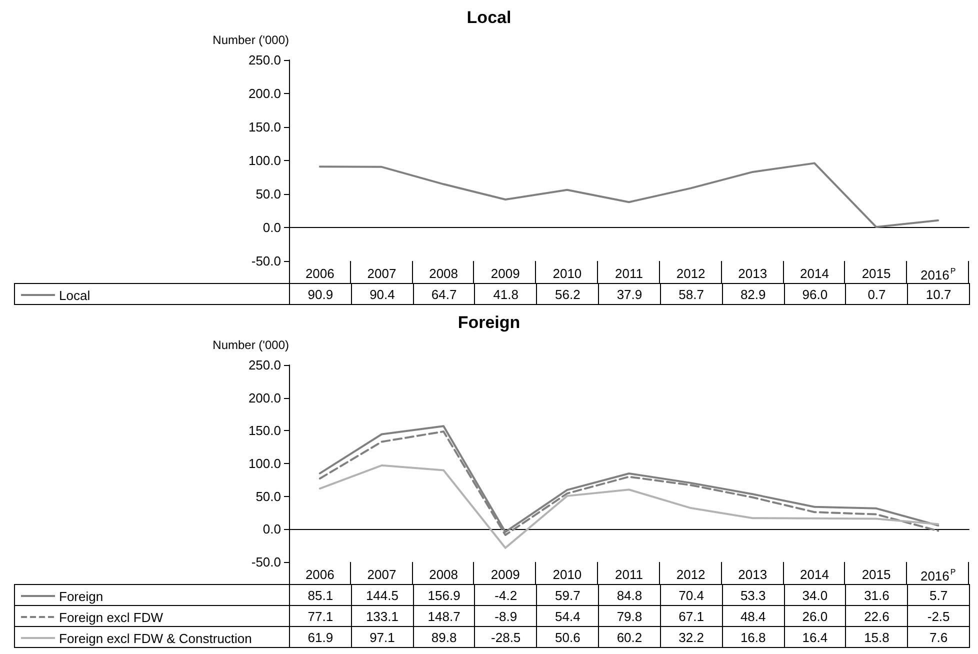  What do you see at coordinates (753, 595) in the screenshot?
I see `data-label: 53.3` at bounding box center [753, 595].